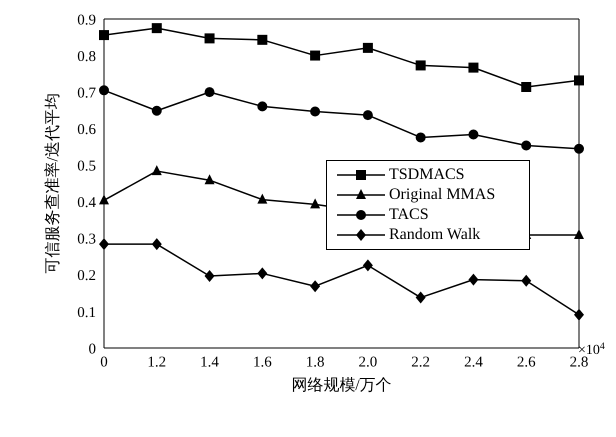 Image resolution: width=616 pixels, height=437 pixels. What do you see at coordinates (262, 362) in the screenshot?
I see `x-tick-label: 1.6` at bounding box center [262, 362].